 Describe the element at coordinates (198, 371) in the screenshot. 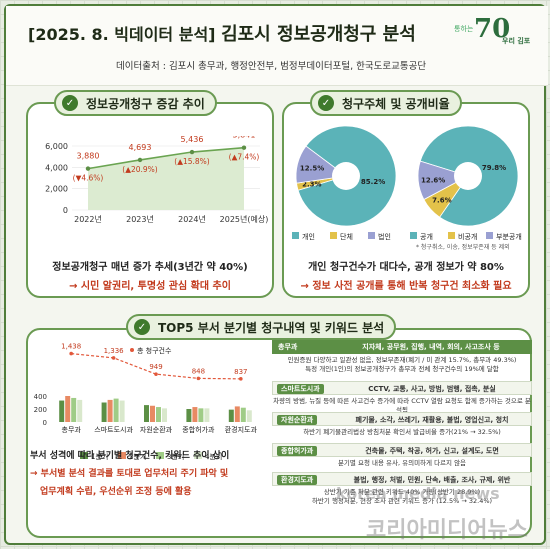

I see `line-value-label: 848` at that location.